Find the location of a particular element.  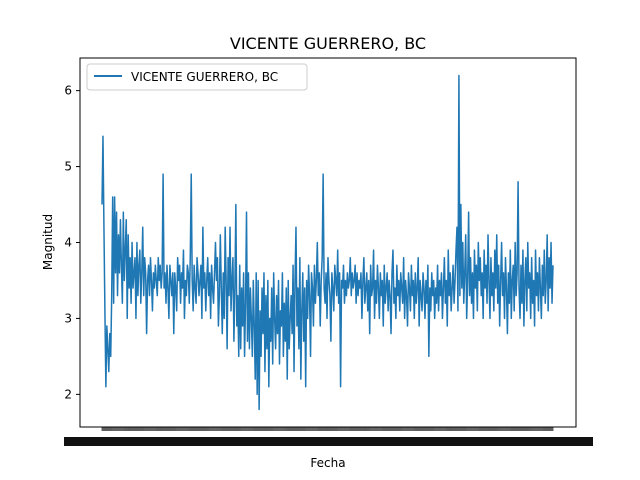

x-axis-label: Fecha is located at coordinates (327, 463).